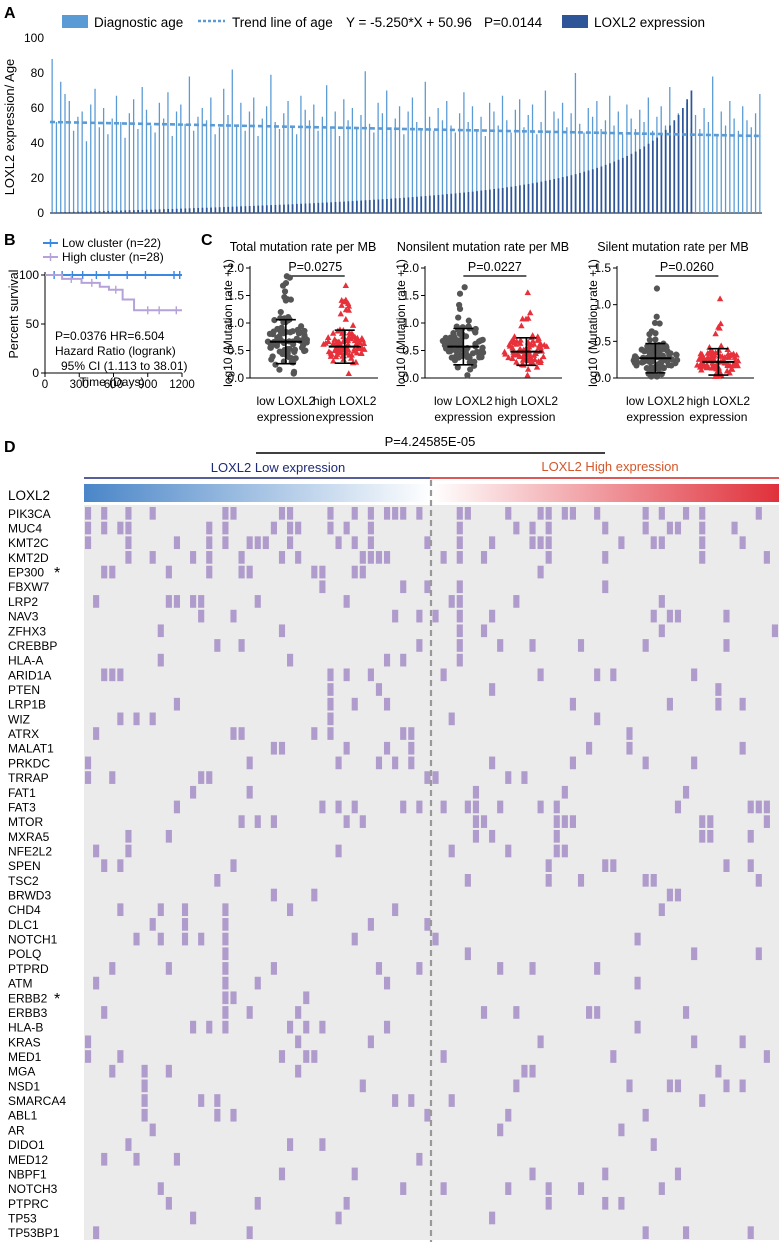 The width and height of the screenshot is (781, 1244). I want to click on km-annotation-hr: Hazard Ratio (logrank), so click(115, 351).